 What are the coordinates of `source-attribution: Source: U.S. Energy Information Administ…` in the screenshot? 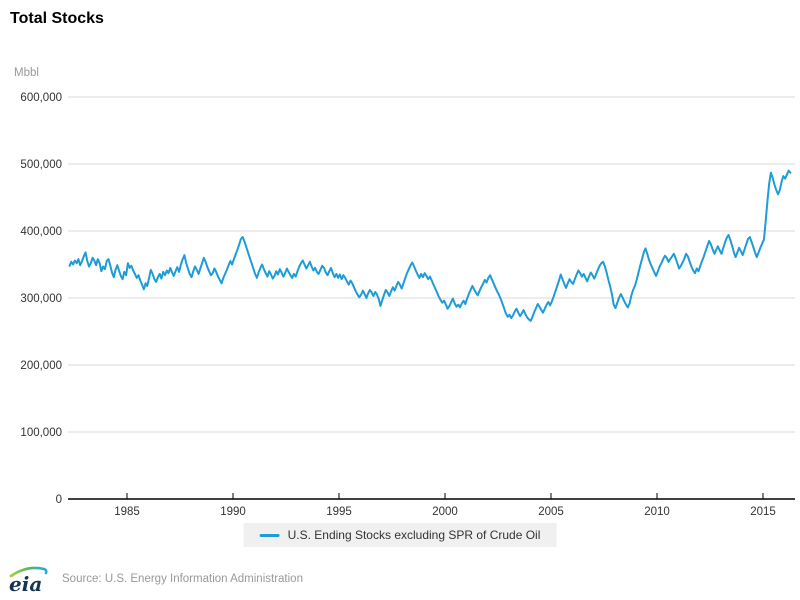 It's located at (182, 579).